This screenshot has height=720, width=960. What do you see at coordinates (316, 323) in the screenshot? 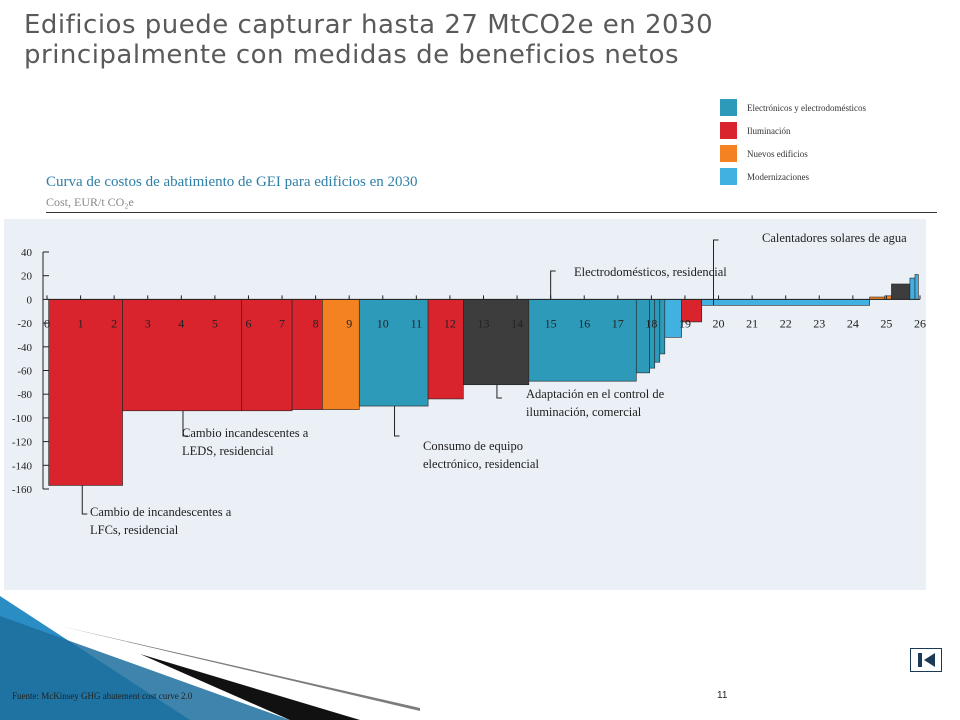
I see `x-tick-label: 8` at bounding box center [316, 323].